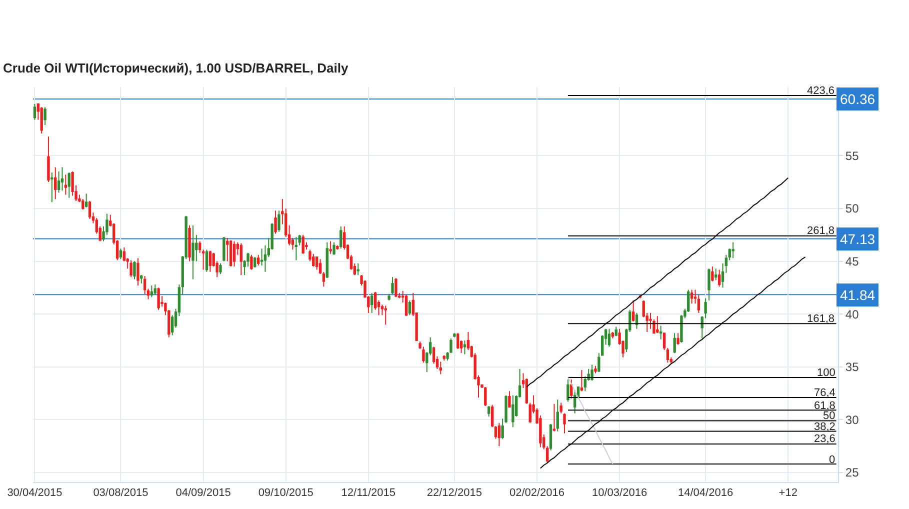  Describe the element at coordinates (176, 68) in the screenshot. I see `chart-title: Crude Oil WTI(Исторический), 1.00 USD/BARREL, Daily` at that location.